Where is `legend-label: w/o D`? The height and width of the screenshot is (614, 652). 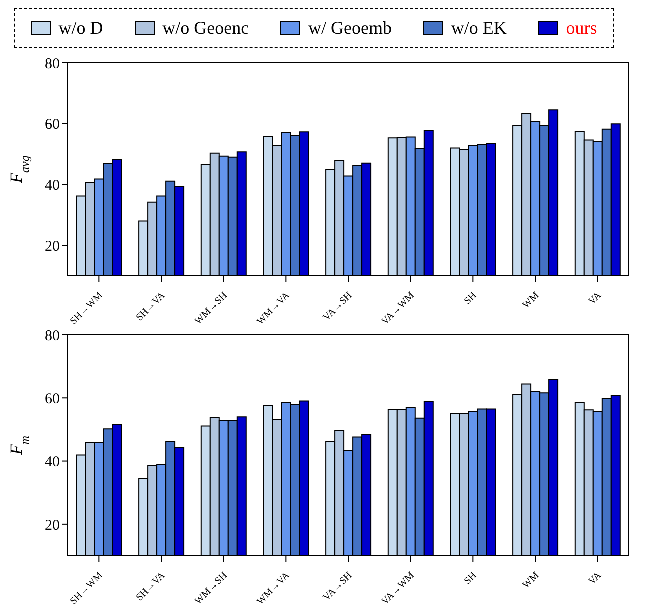 legend-label: w/o D is located at coordinates (81, 28).